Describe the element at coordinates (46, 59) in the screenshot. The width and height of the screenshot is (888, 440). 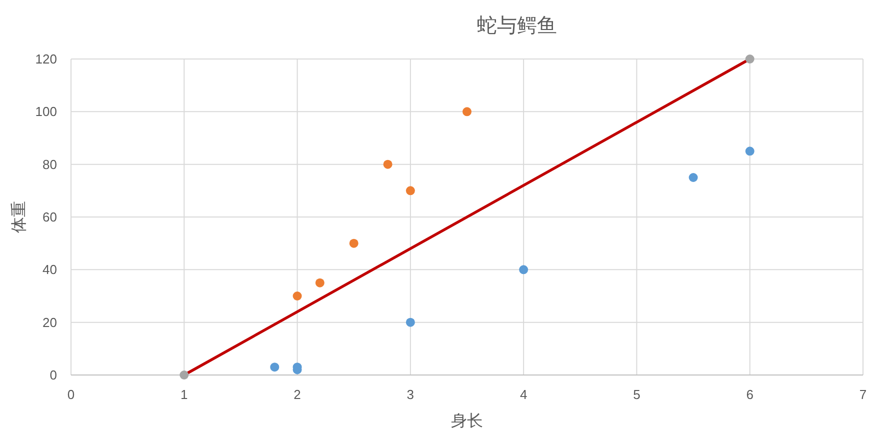
I see `y-tick-label: 120` at that location.